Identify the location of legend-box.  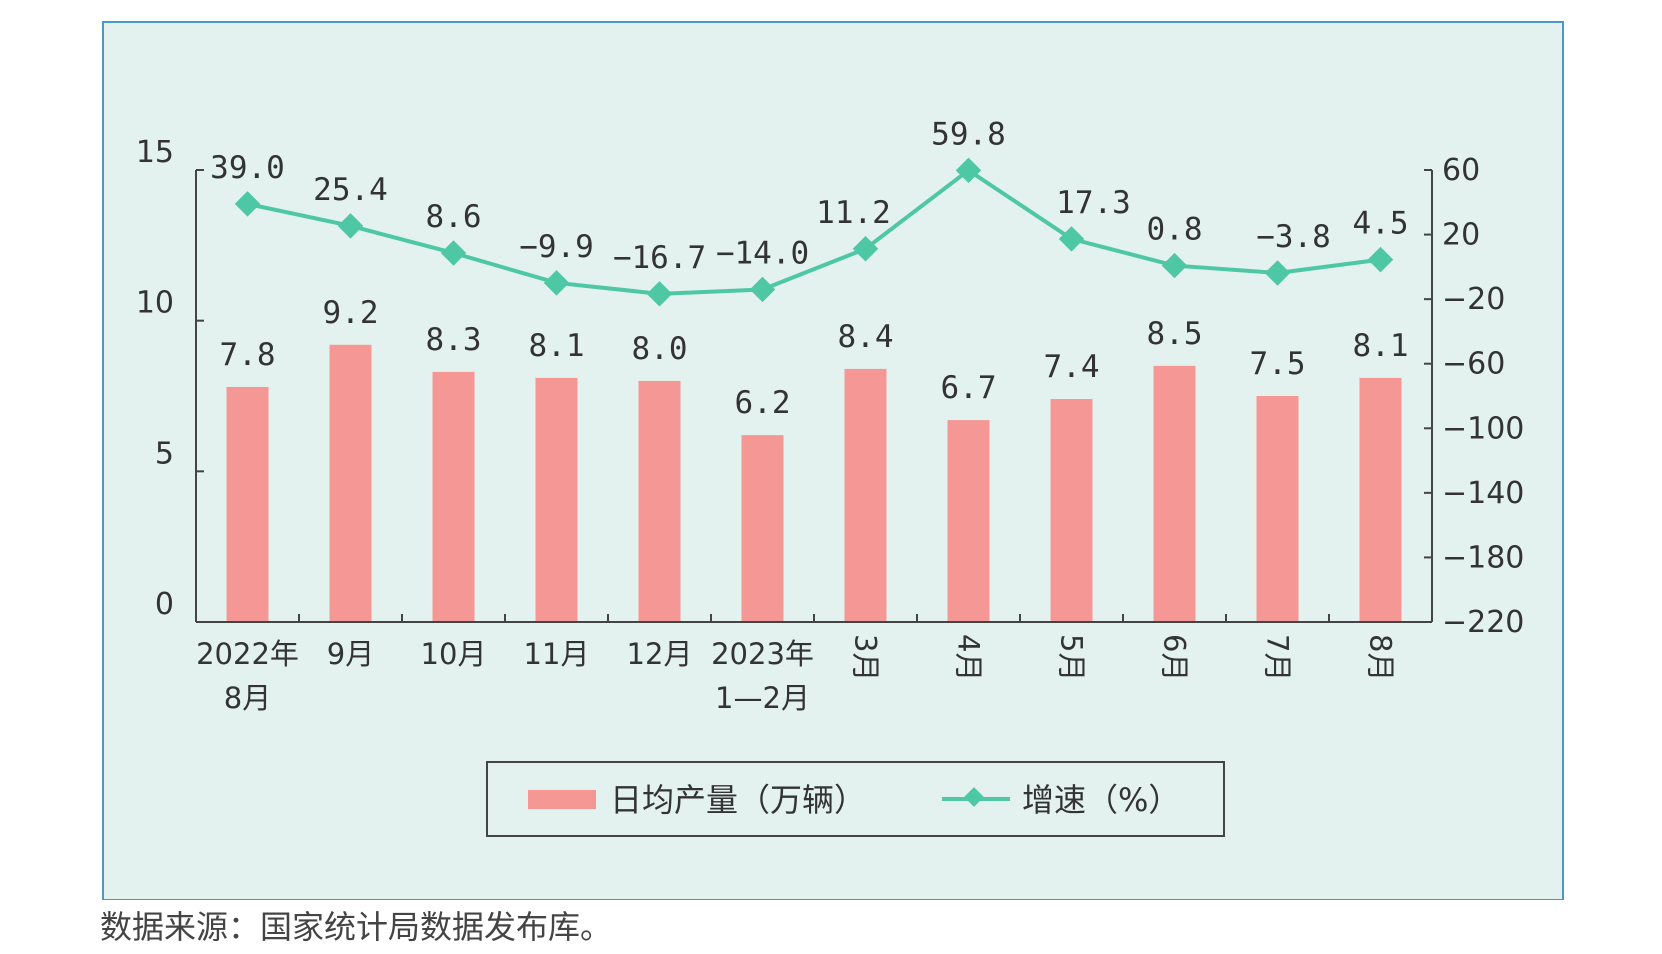
(855, 799).